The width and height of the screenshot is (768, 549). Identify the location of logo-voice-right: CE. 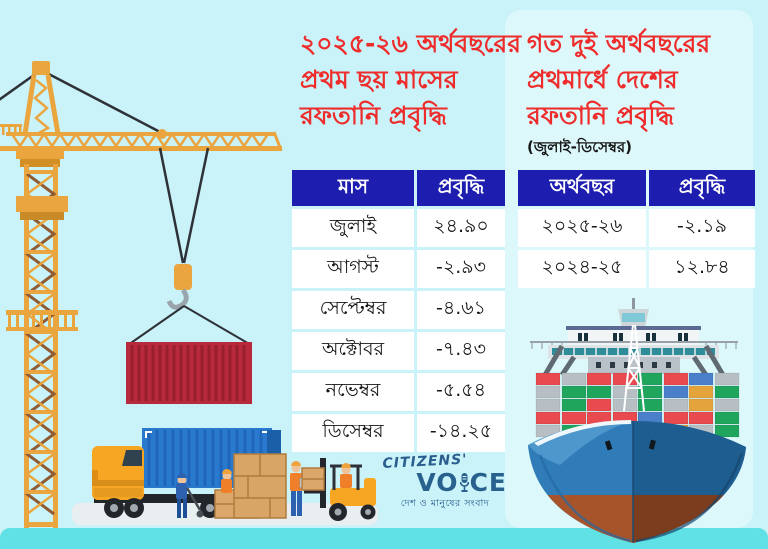
(488, 482).